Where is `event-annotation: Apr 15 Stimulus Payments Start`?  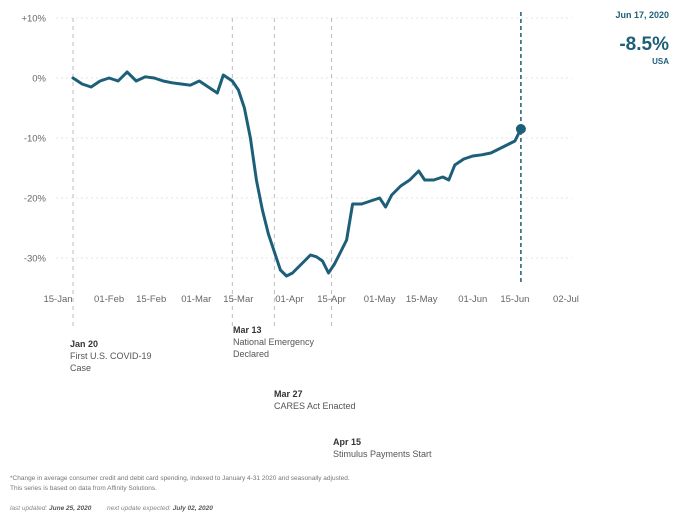 event-annotation: Apr 15 Stimulus Payments Start is located at coordinates (403, 448).